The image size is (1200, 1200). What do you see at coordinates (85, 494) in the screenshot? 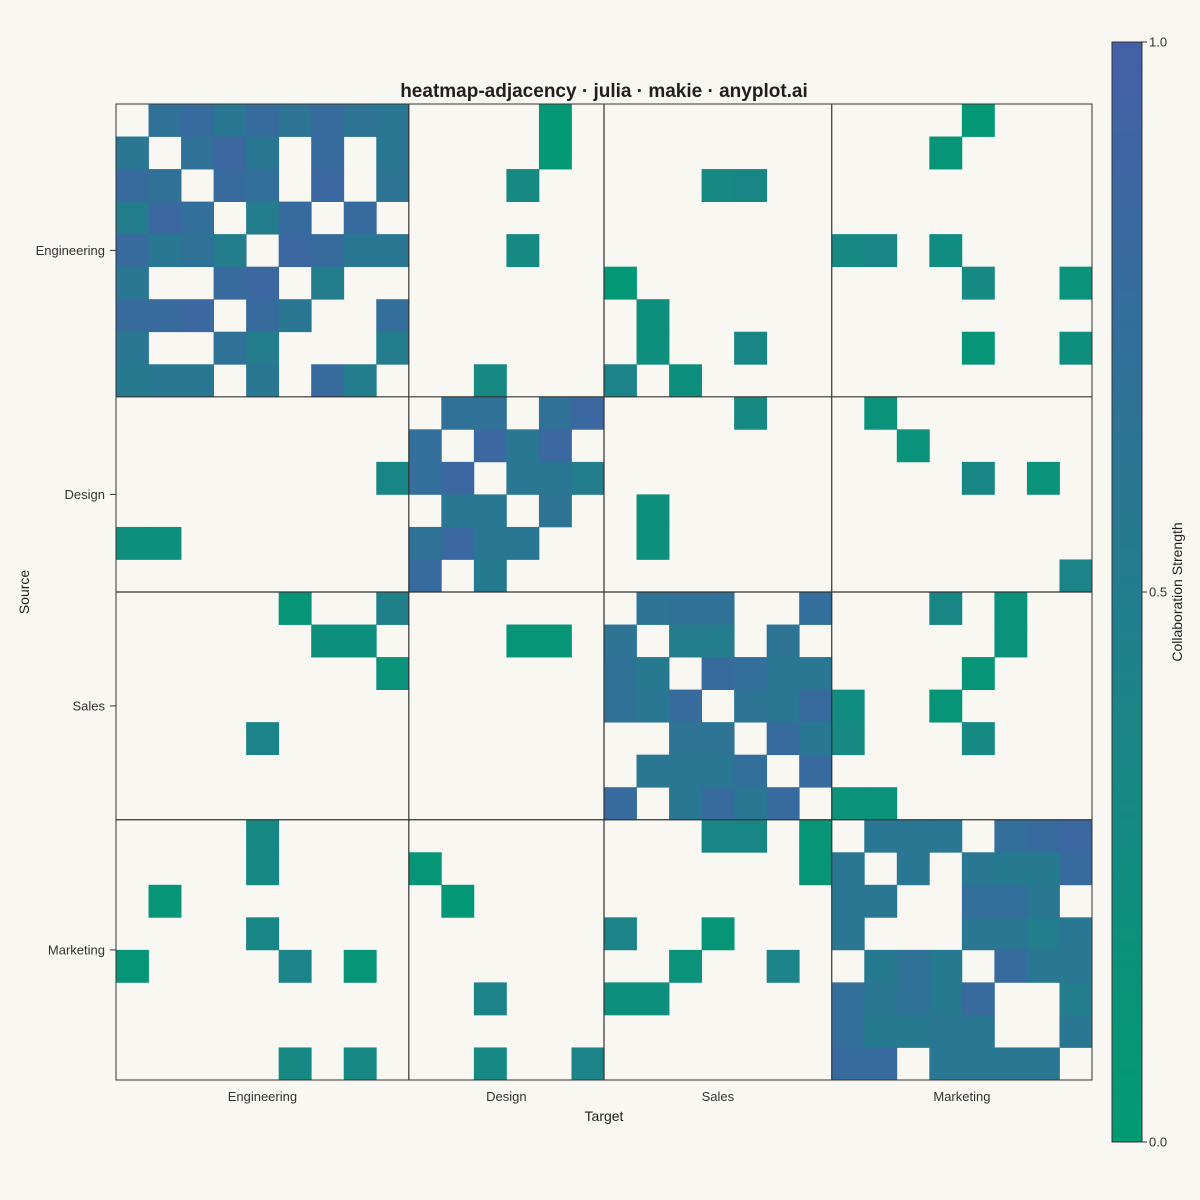
I see `y-tick-label: Design` at bounding box center [85, 494].